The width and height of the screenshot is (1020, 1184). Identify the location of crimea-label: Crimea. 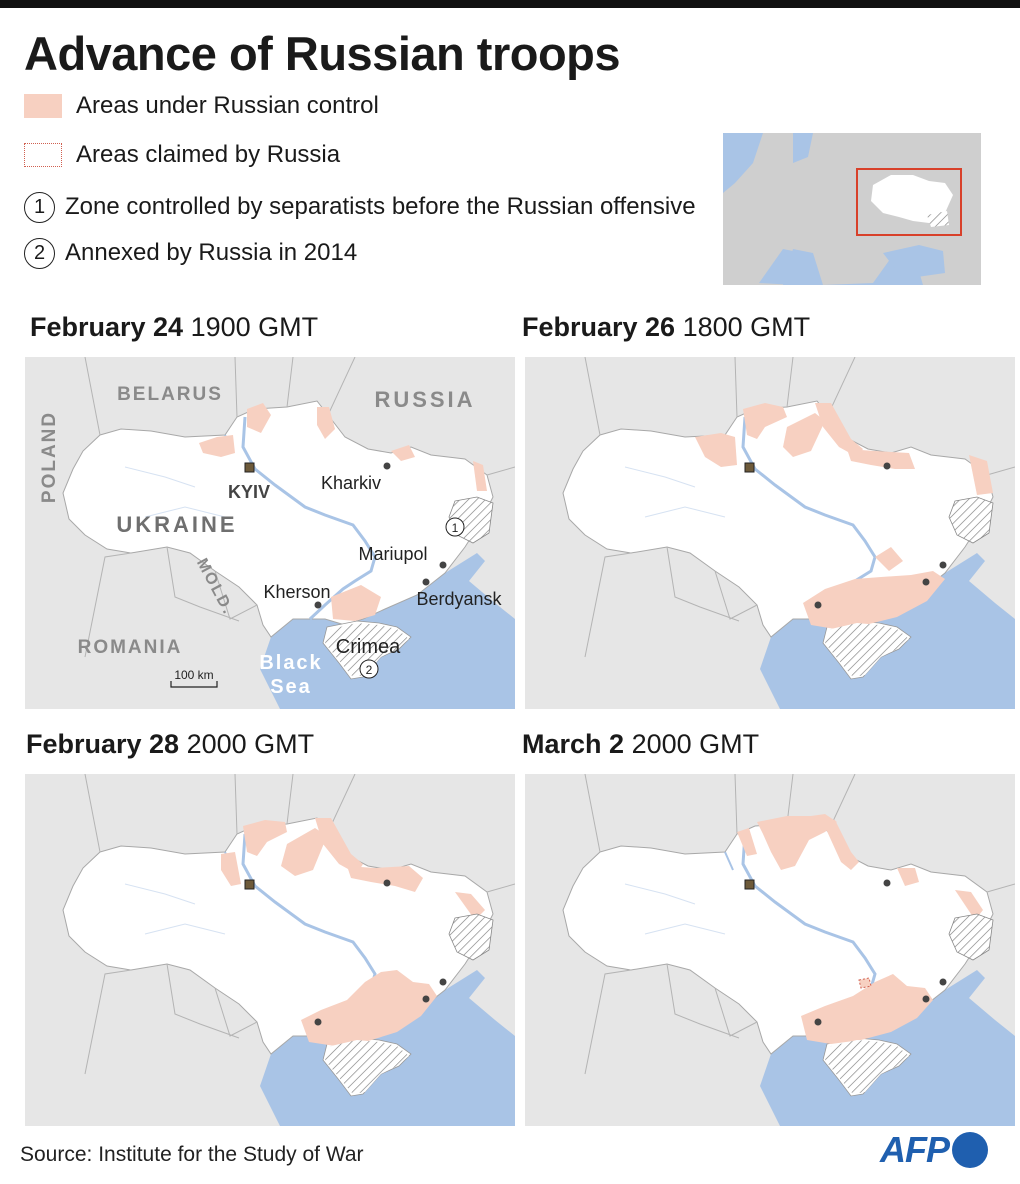
(368, 647).